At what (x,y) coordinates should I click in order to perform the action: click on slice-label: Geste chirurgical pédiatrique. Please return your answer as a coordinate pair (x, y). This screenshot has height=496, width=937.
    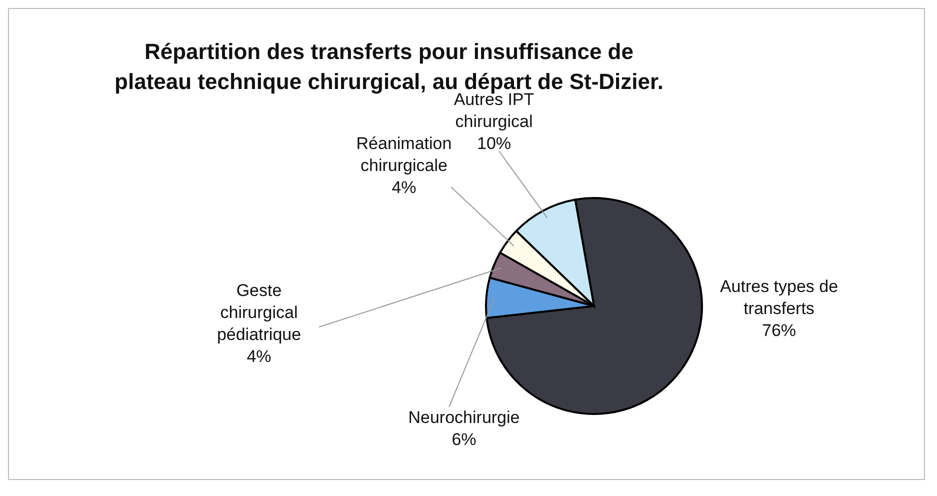
    Looking at the image, I should click on (259, 312).